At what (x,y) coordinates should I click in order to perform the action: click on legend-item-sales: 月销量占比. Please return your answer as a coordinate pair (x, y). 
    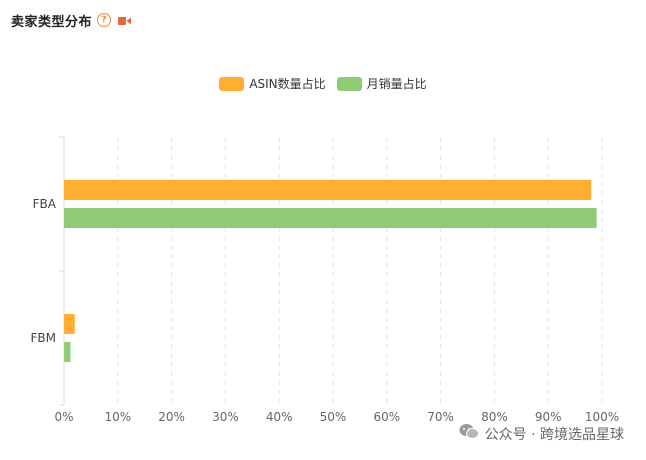
    Looking at the image, I should click on (381, 83).